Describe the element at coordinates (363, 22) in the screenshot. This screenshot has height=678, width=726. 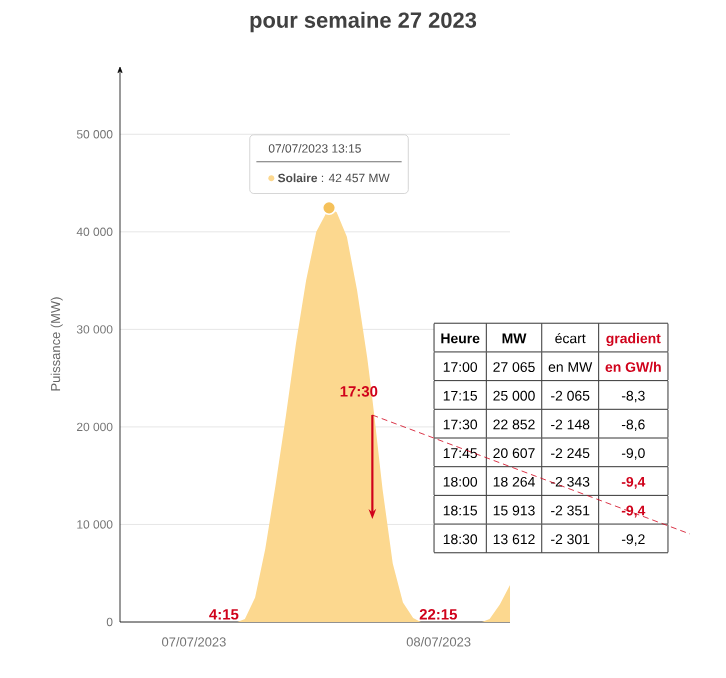
I see `chart-title: pour semaine 27 2023` at that location.